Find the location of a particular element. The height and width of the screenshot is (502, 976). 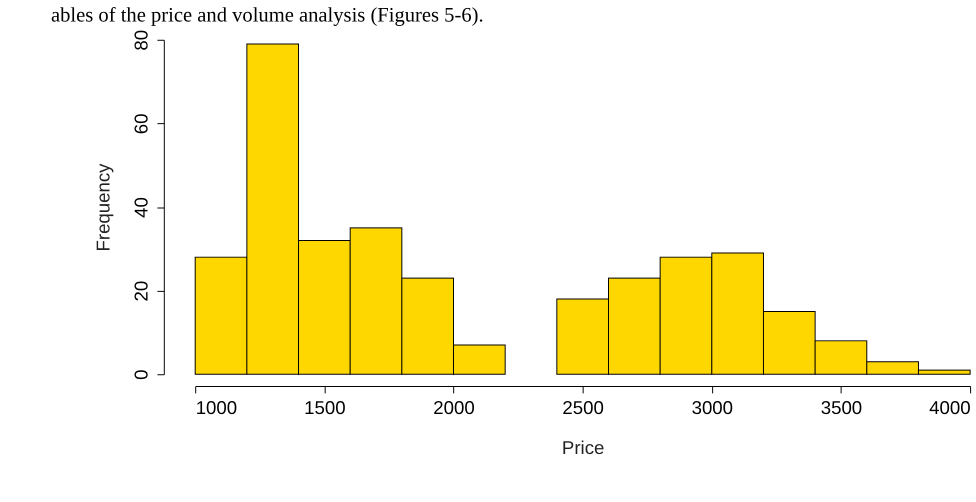

y-tick-label: 60 is located at coordinates (141, 124).